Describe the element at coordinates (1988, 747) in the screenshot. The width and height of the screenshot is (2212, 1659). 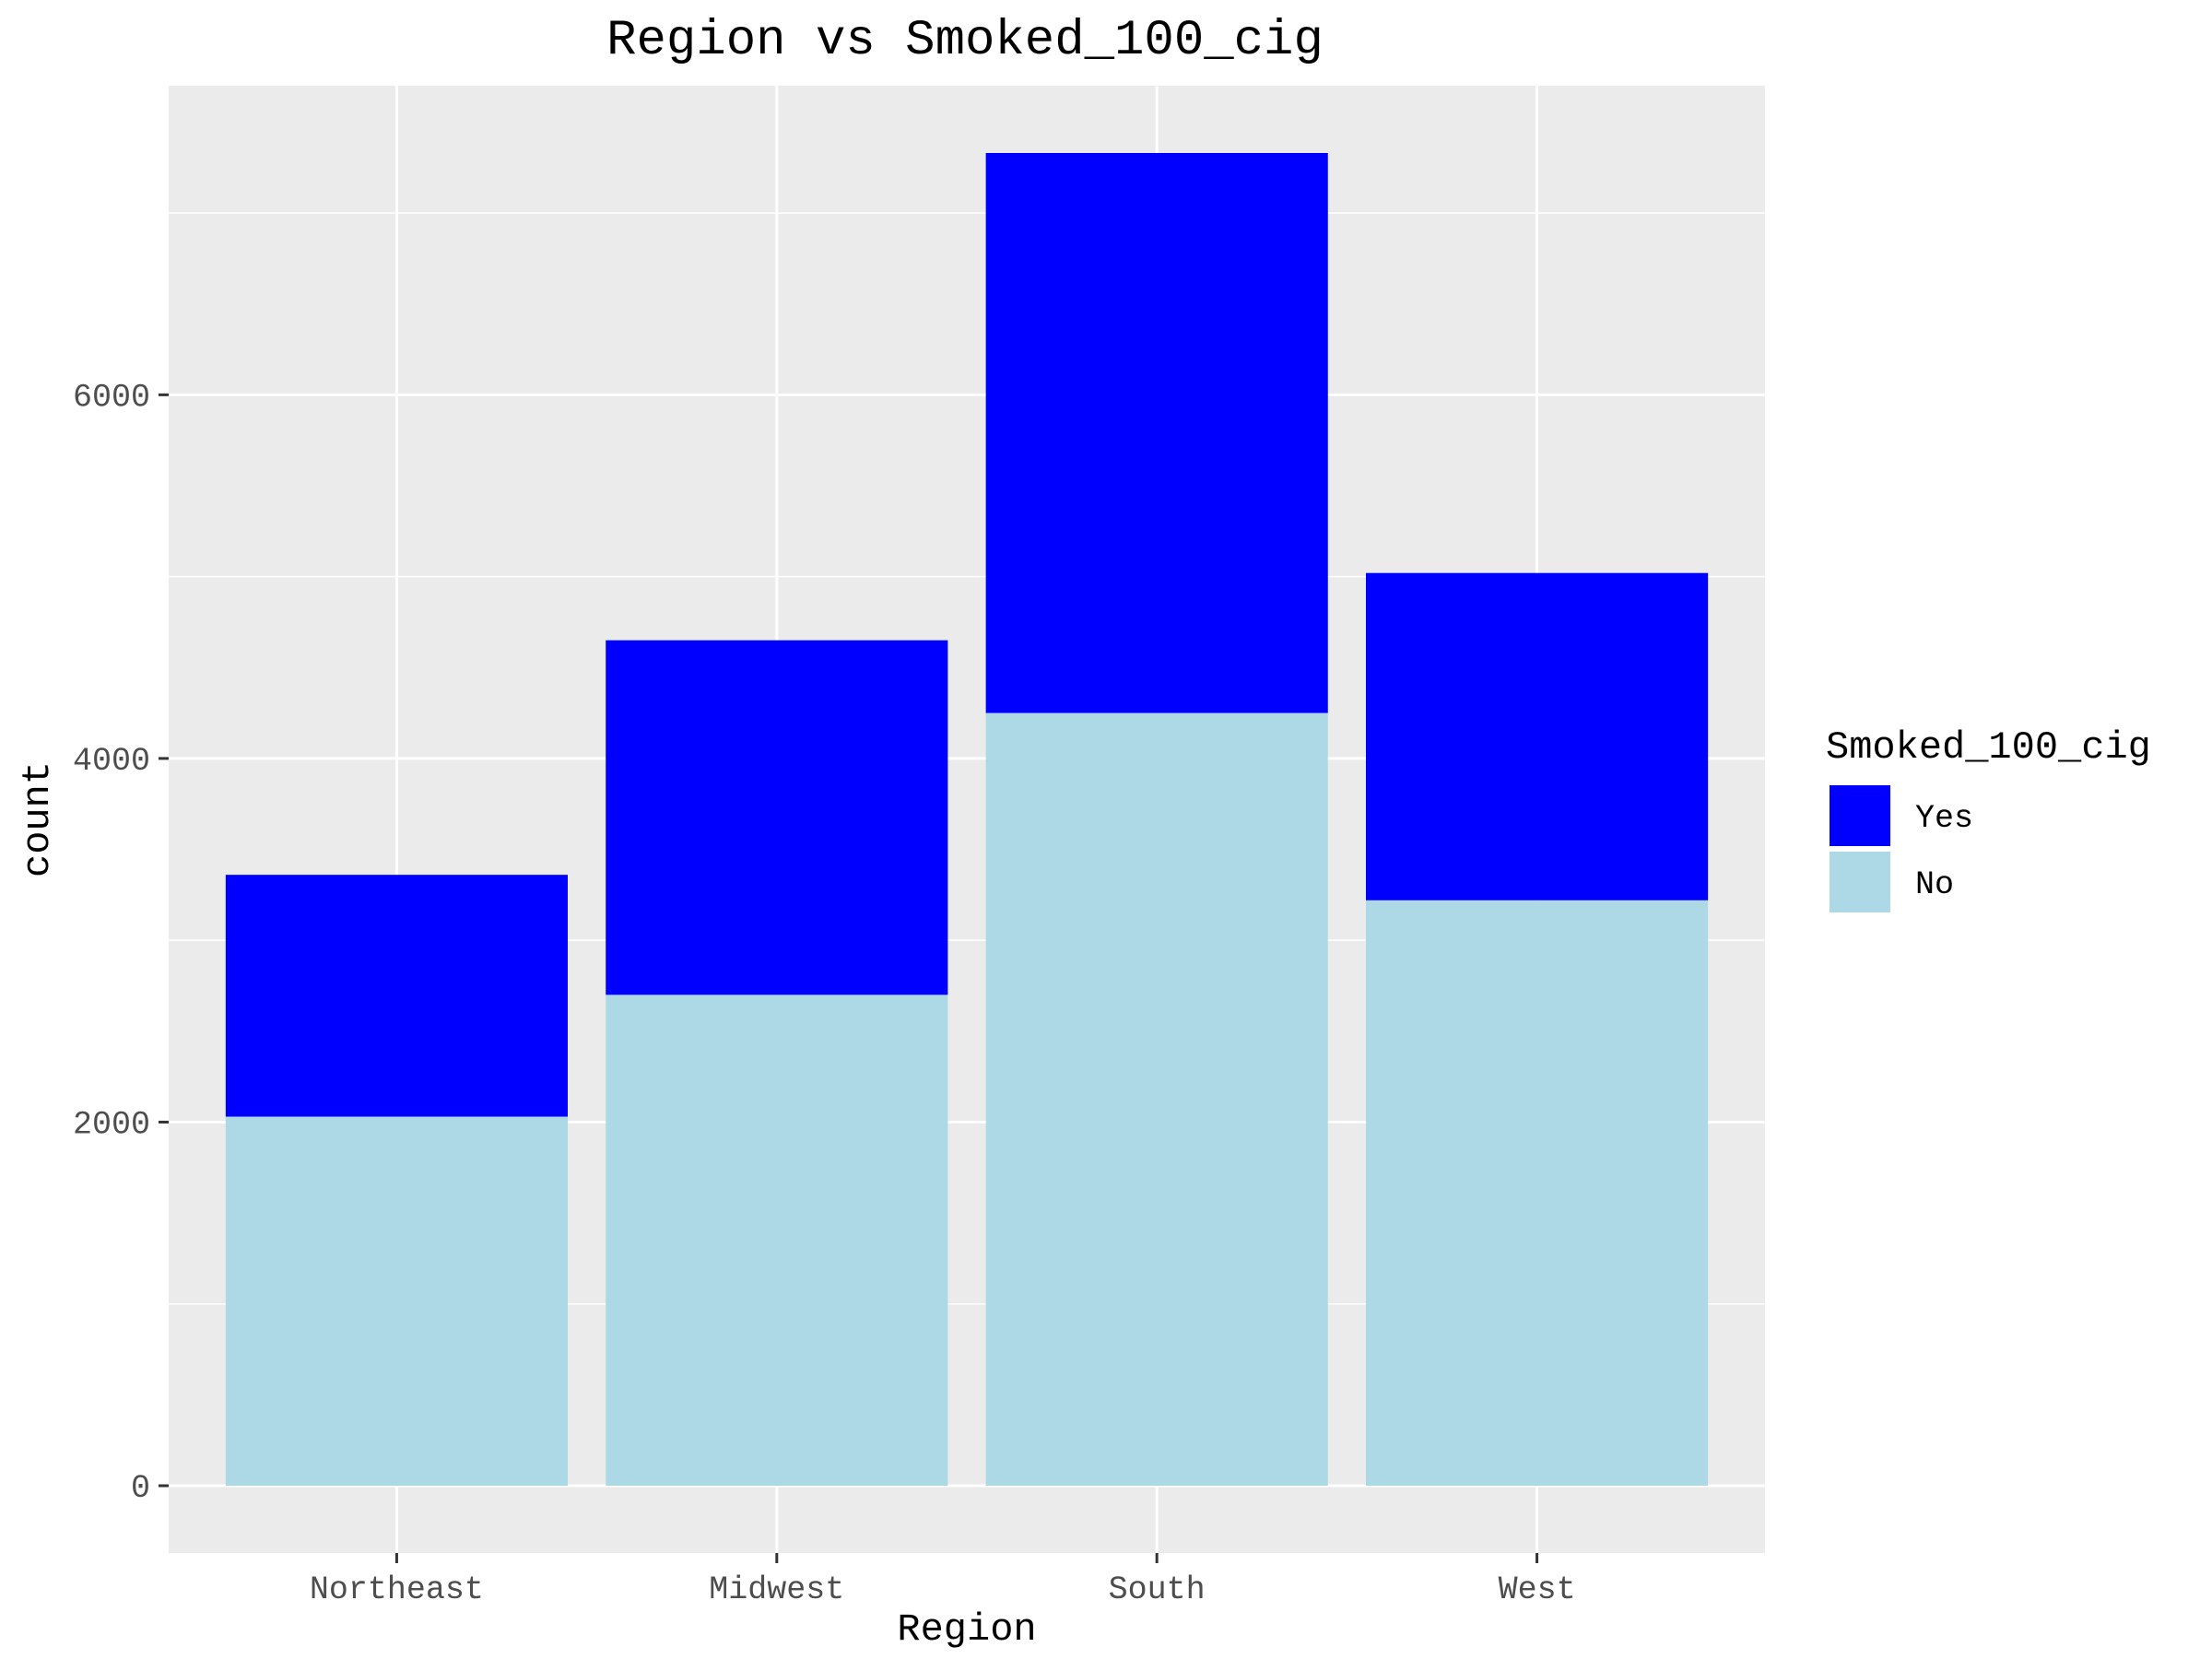
I see `legend-title: Smoked_100_cig` at that location.